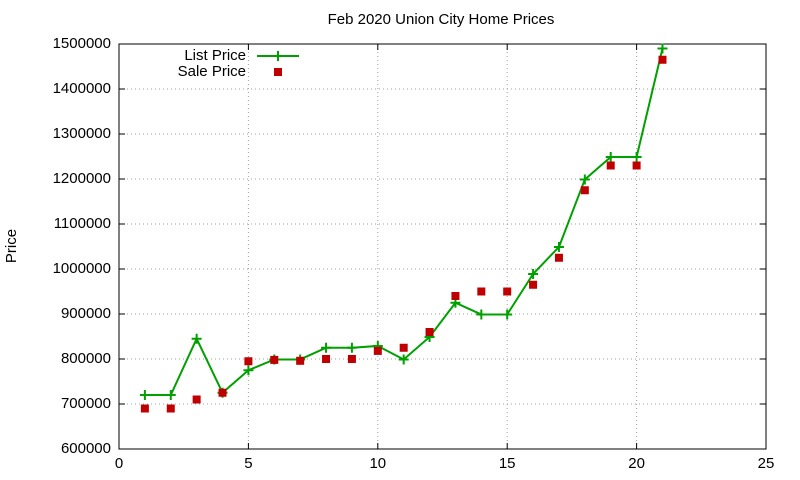  What do you see at coordinates (82, 43) in the screenshot?
I see `y-tick-label: 1500000` at bounding box center [82, 43].